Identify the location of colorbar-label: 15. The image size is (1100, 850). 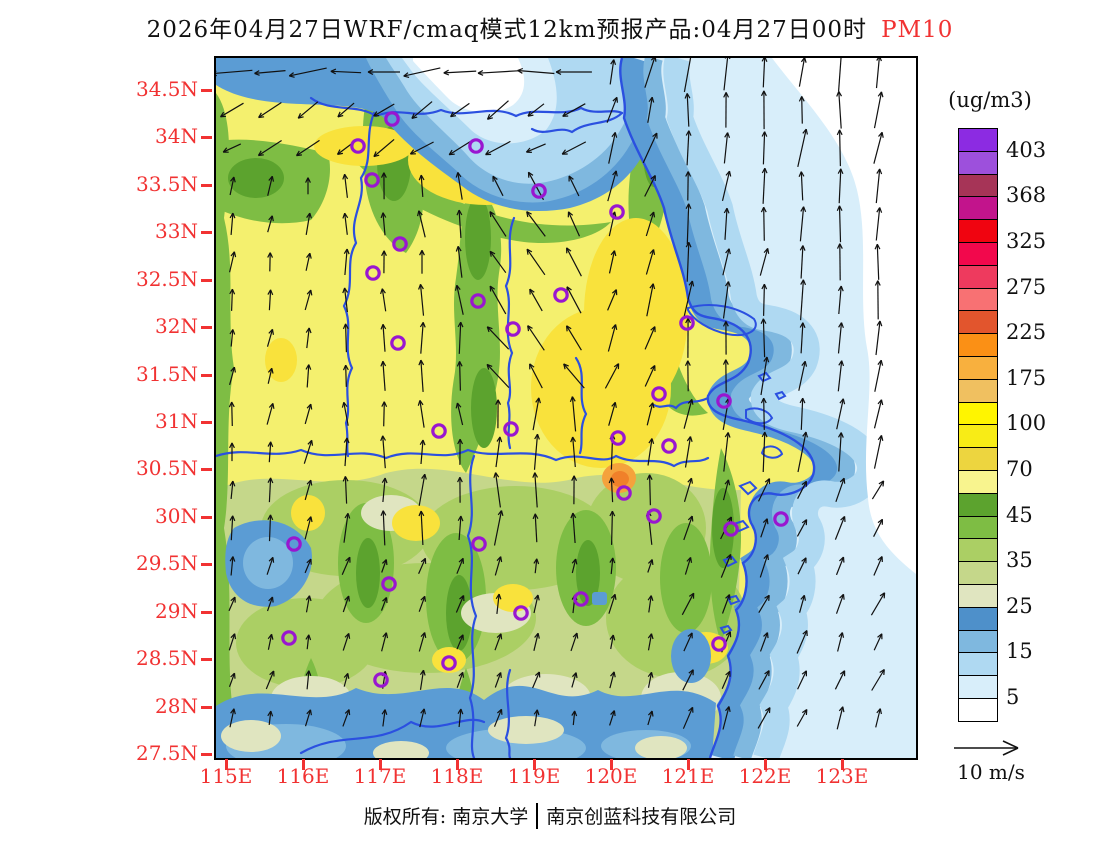
(1019, 651).